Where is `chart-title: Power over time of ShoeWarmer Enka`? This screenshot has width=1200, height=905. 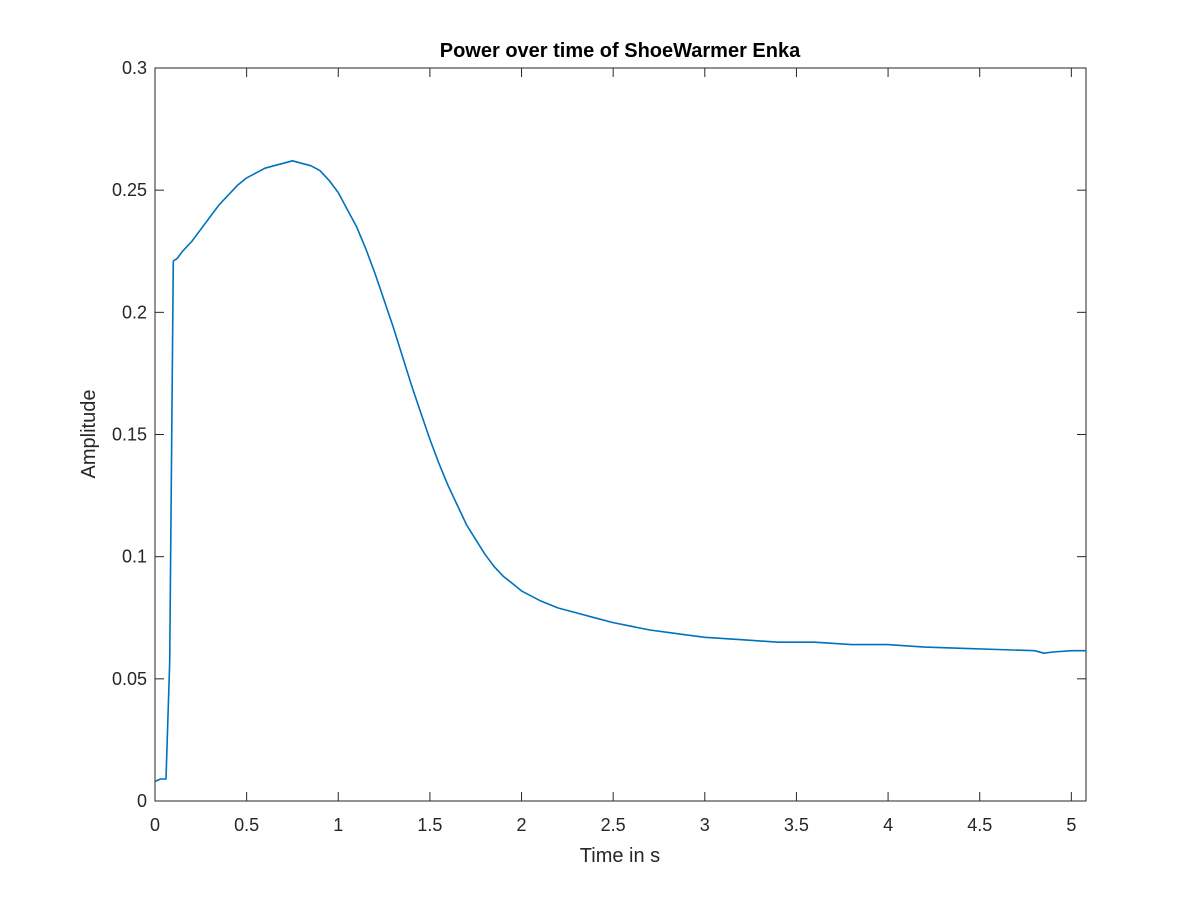
chart-title: Power over time of ShoeWarmer Enka is located at coordinates (620, 51).